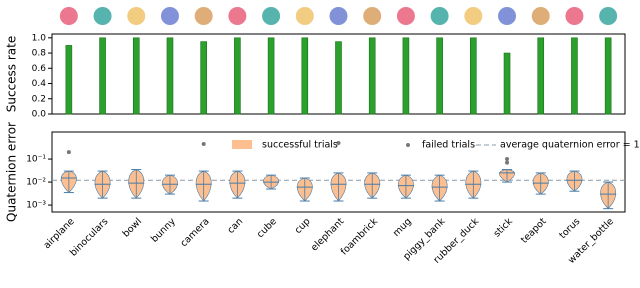 This screenshot has height=288, width=640. What do you see at coordinates (448, 145) in the screenshot?
I see `legend-label: failed trials` at bounding box center [448, 145].